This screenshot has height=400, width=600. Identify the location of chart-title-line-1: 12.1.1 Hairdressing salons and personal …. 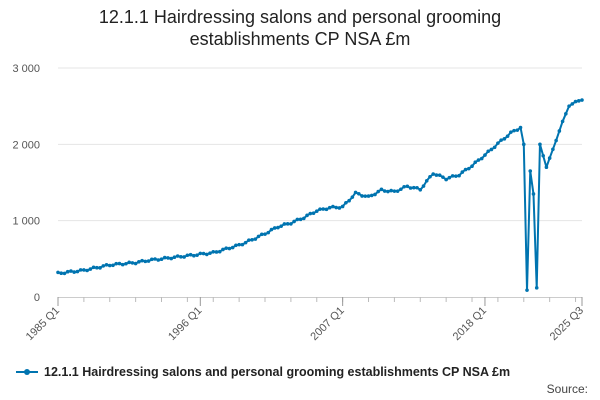
(300, 17).